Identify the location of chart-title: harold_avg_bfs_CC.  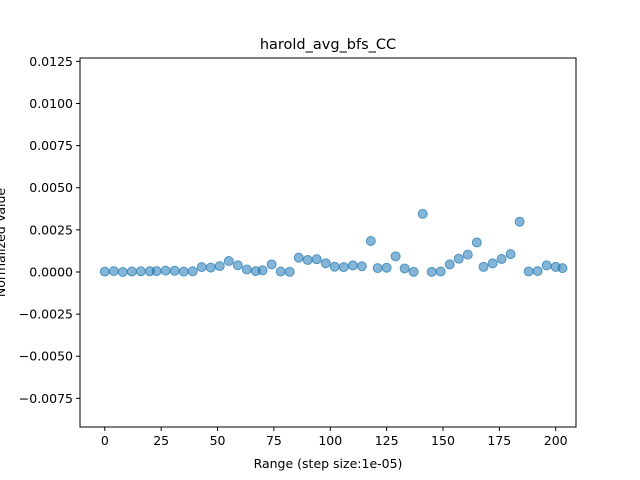
(328, 45).